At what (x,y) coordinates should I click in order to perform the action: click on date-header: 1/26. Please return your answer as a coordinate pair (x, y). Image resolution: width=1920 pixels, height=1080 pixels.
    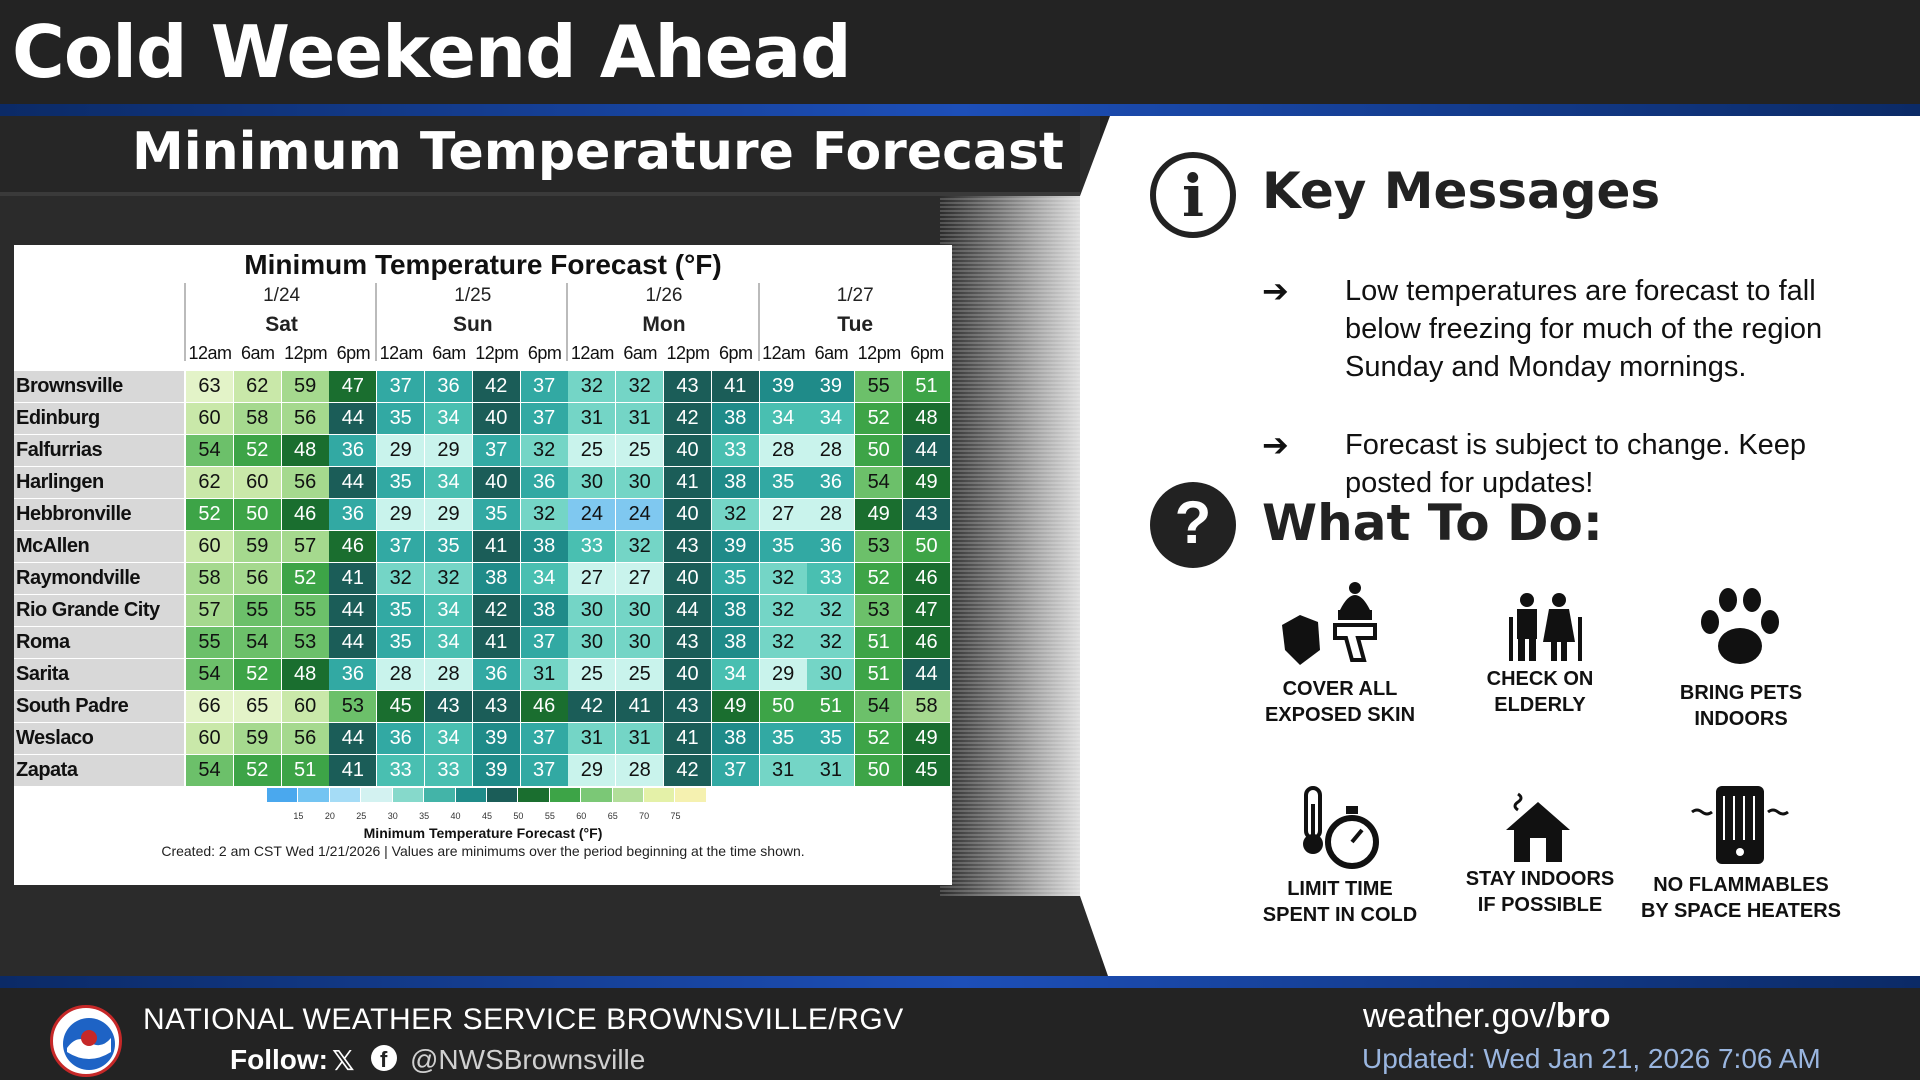
    Looking at the image, I should click on (664, 295).